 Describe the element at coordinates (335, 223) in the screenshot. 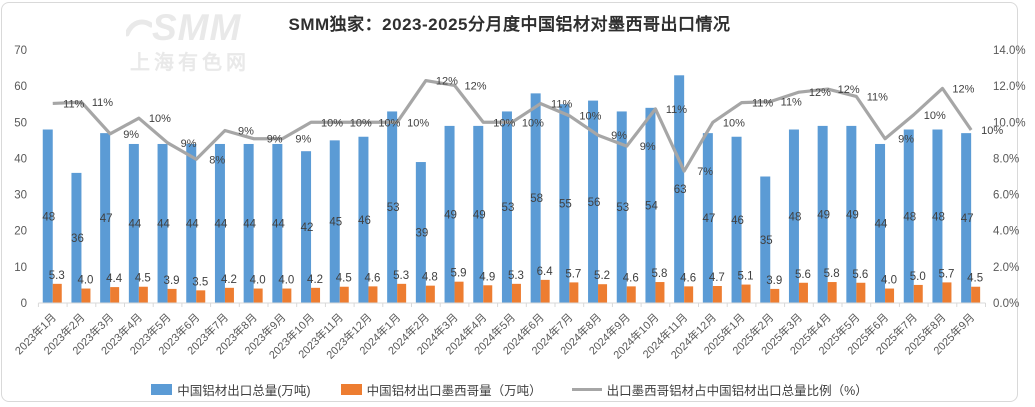

I see `total-export-label: 45` at that location.